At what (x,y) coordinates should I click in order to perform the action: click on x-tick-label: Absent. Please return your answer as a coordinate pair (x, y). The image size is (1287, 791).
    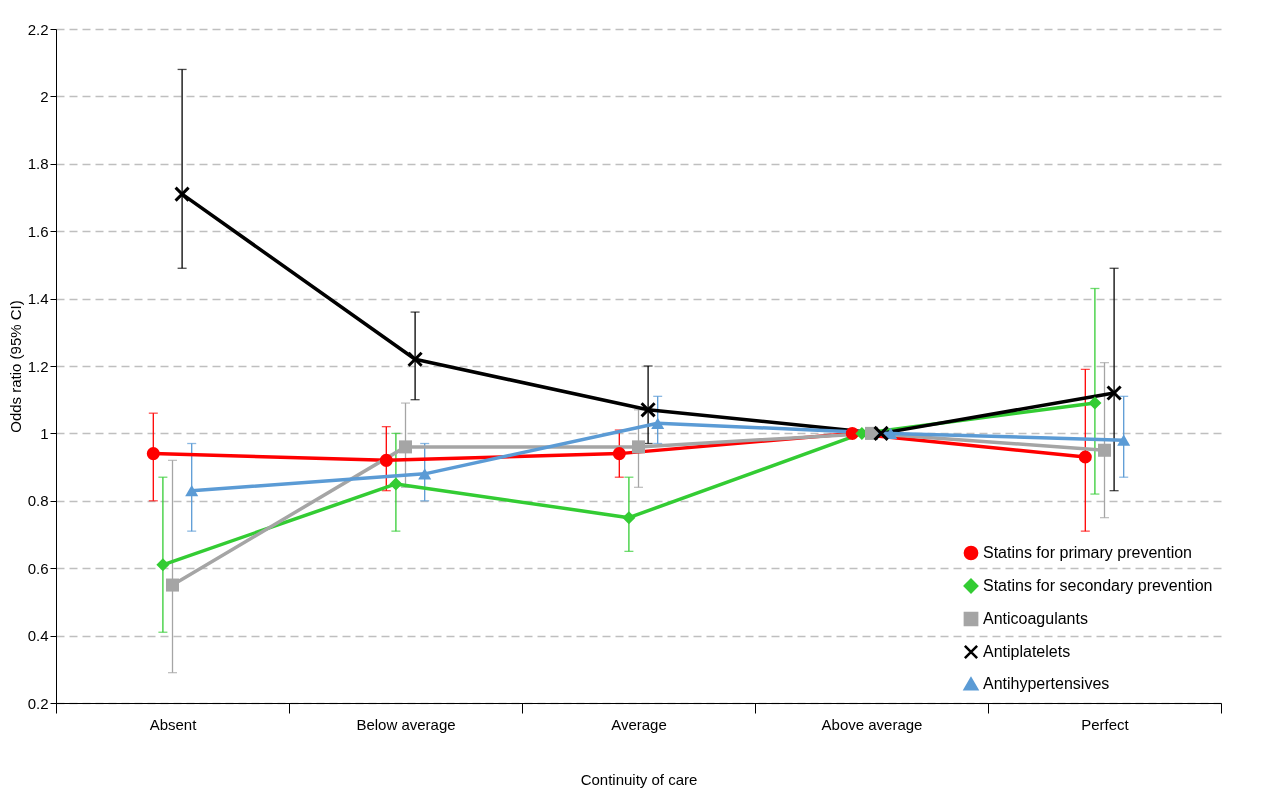
    Looking at the image, I should click on (173, 724).